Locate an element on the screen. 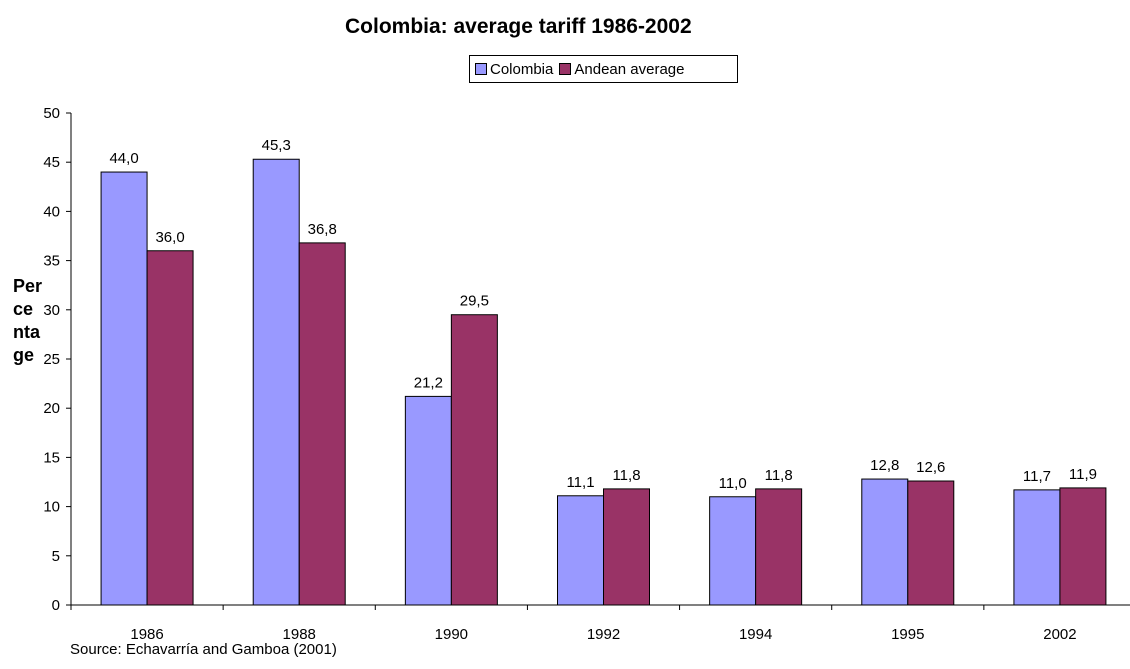 This screenshot has width=1130, height=669. data-label: 29,5 is located at coordinates (474, 301).